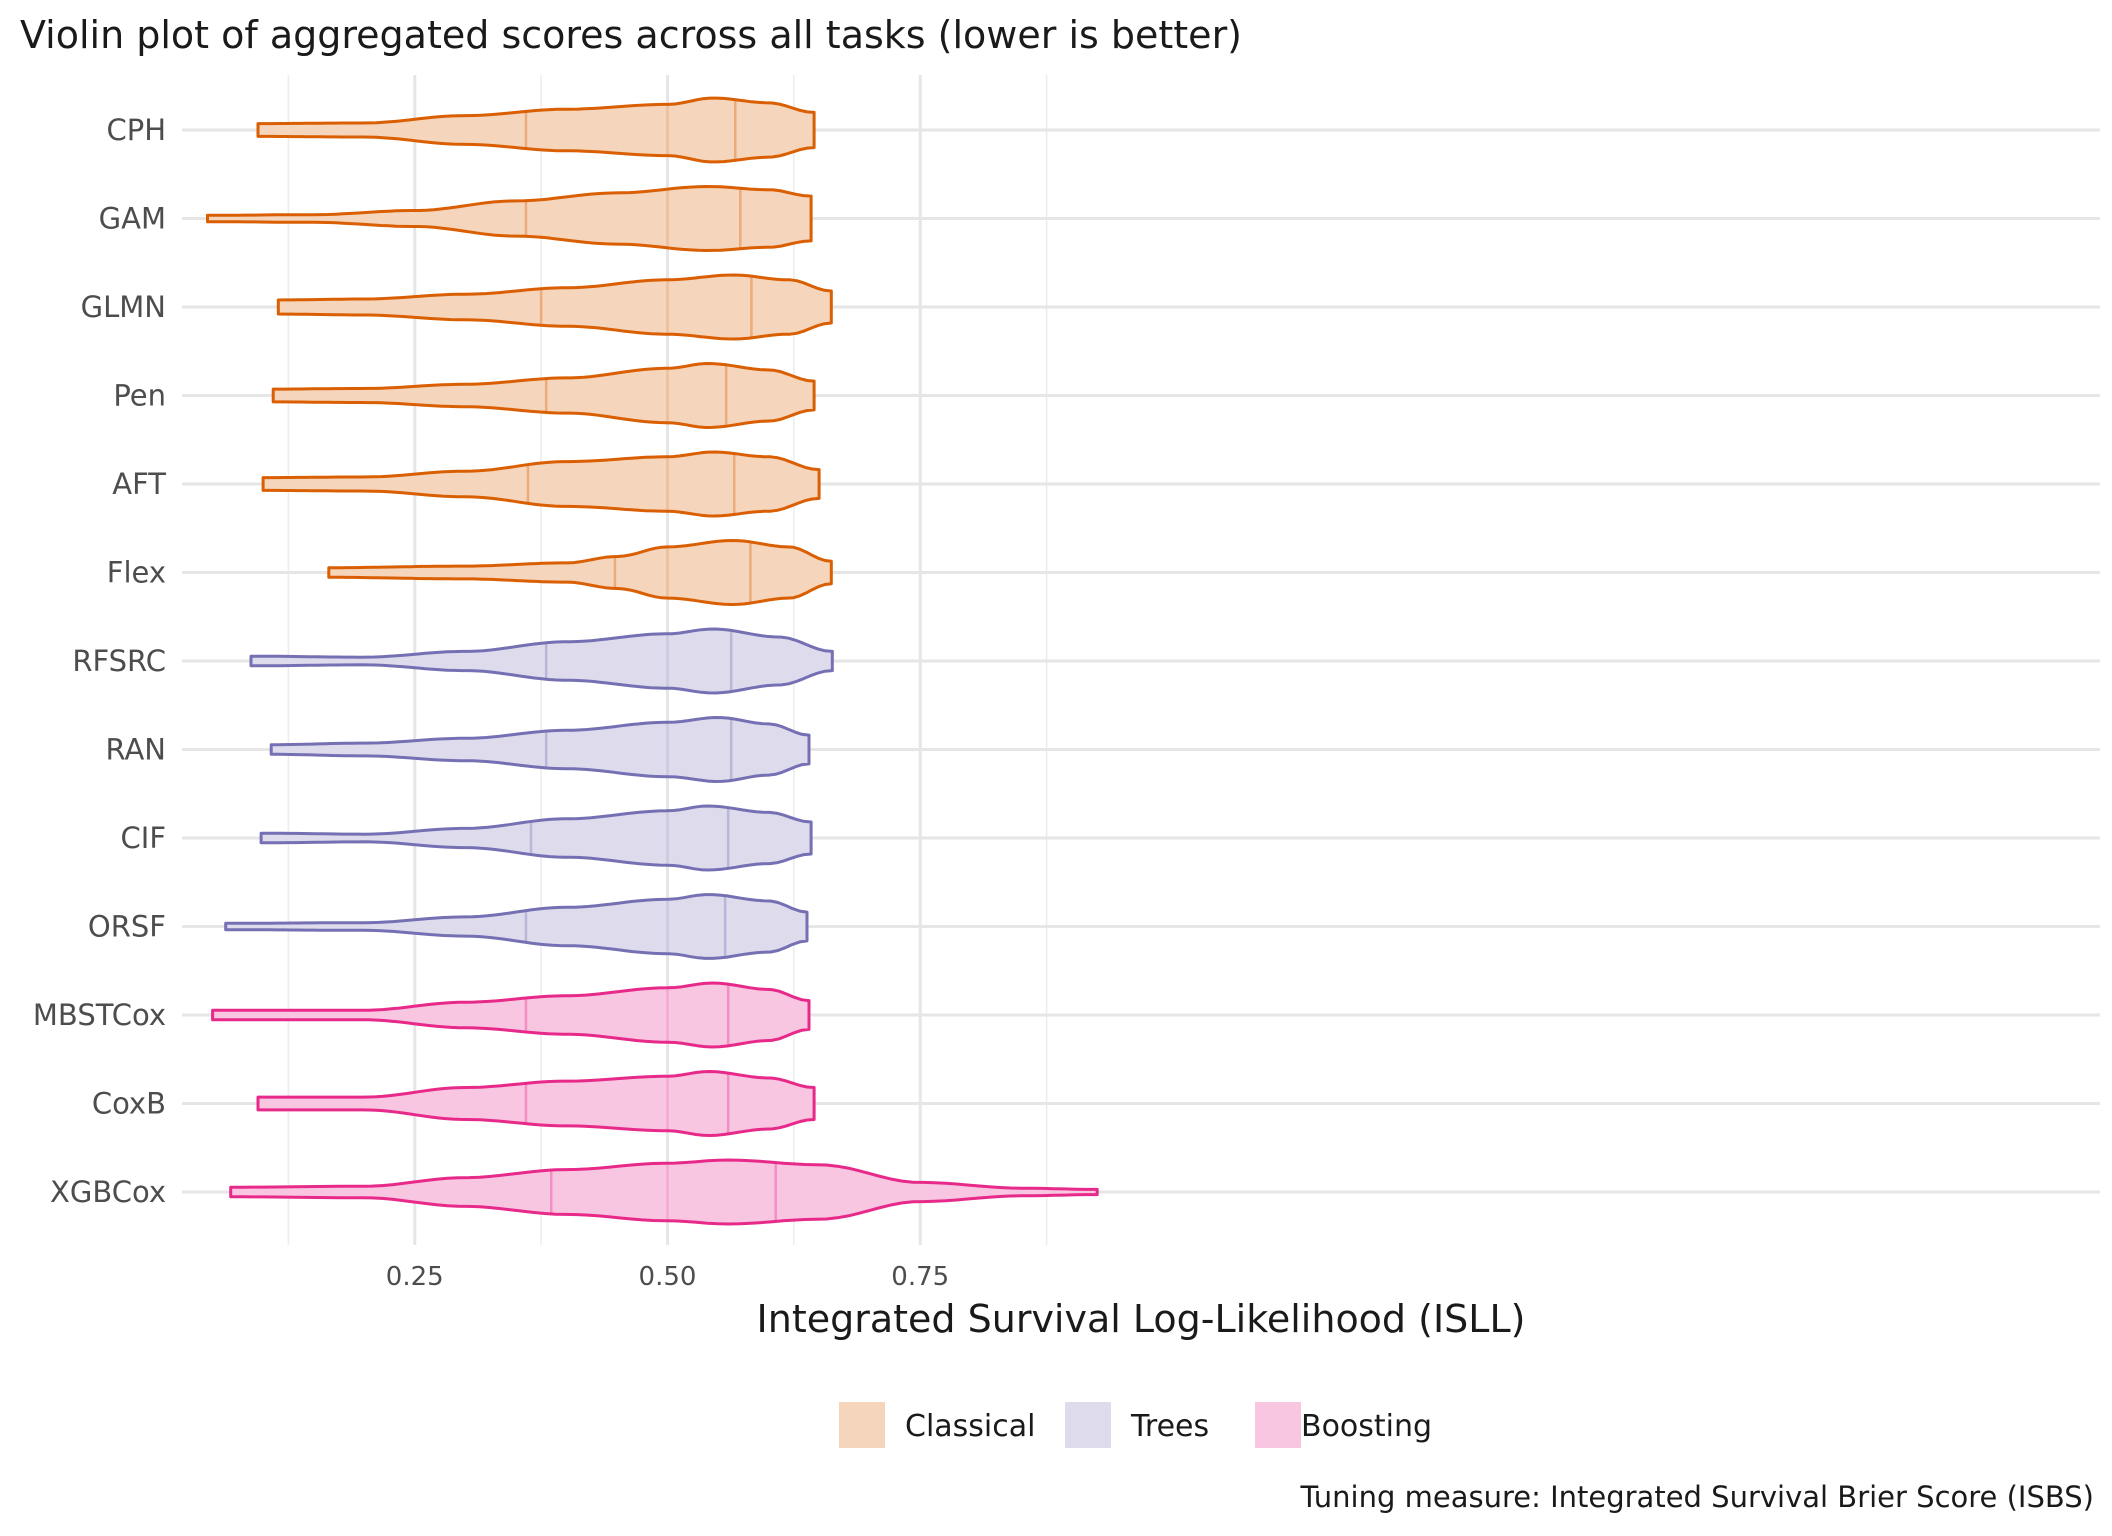 This screenshot has height=1536, width=2112. What do you see at coordinates (108, 1192) in the screenshot?
I see `y-tick-label: XGBCox` at bounding box center [108, 1192].